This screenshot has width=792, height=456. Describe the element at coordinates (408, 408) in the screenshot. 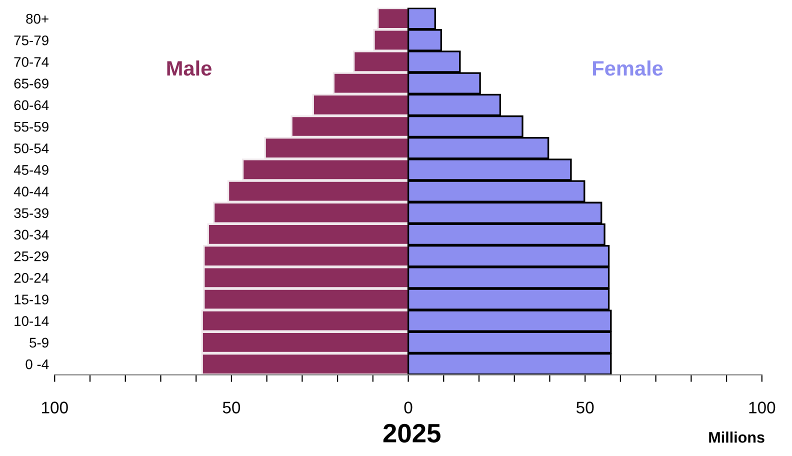

I see `x-tick-label: 0` at that location.